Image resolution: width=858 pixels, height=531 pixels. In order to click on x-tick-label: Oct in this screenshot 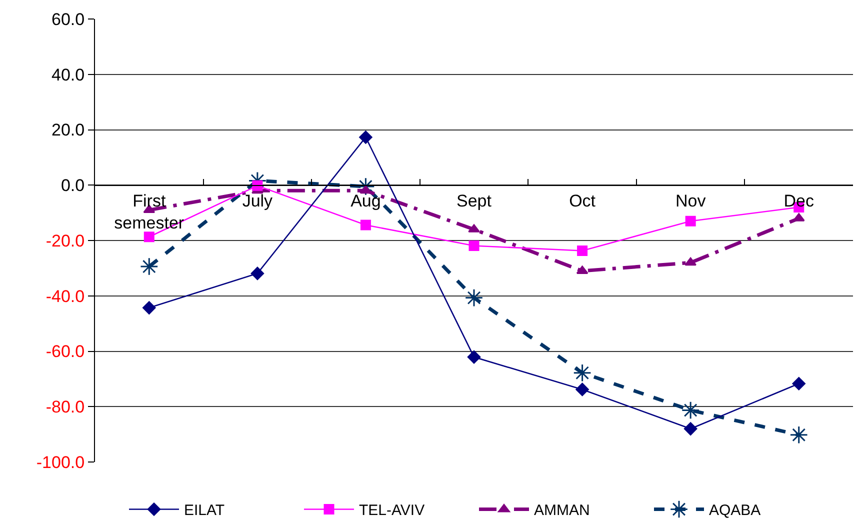, I will do `click(582, 201)`.